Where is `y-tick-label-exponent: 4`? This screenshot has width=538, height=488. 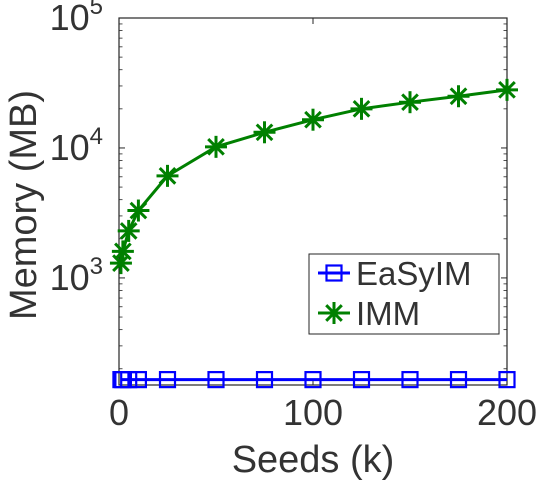 y-tick-label-exponent: 4 is located at coordinates (96, 136).